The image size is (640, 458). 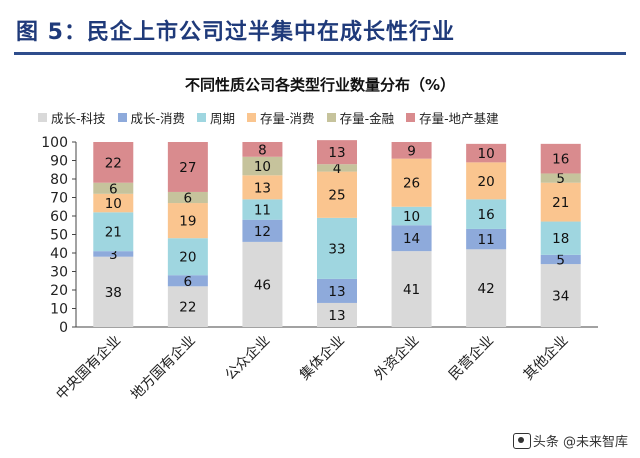 What do you see at coordinates (88, 367) in the screenshot?
I see `x-category-label: 中央国有企业` at bounding box center [88, 367].